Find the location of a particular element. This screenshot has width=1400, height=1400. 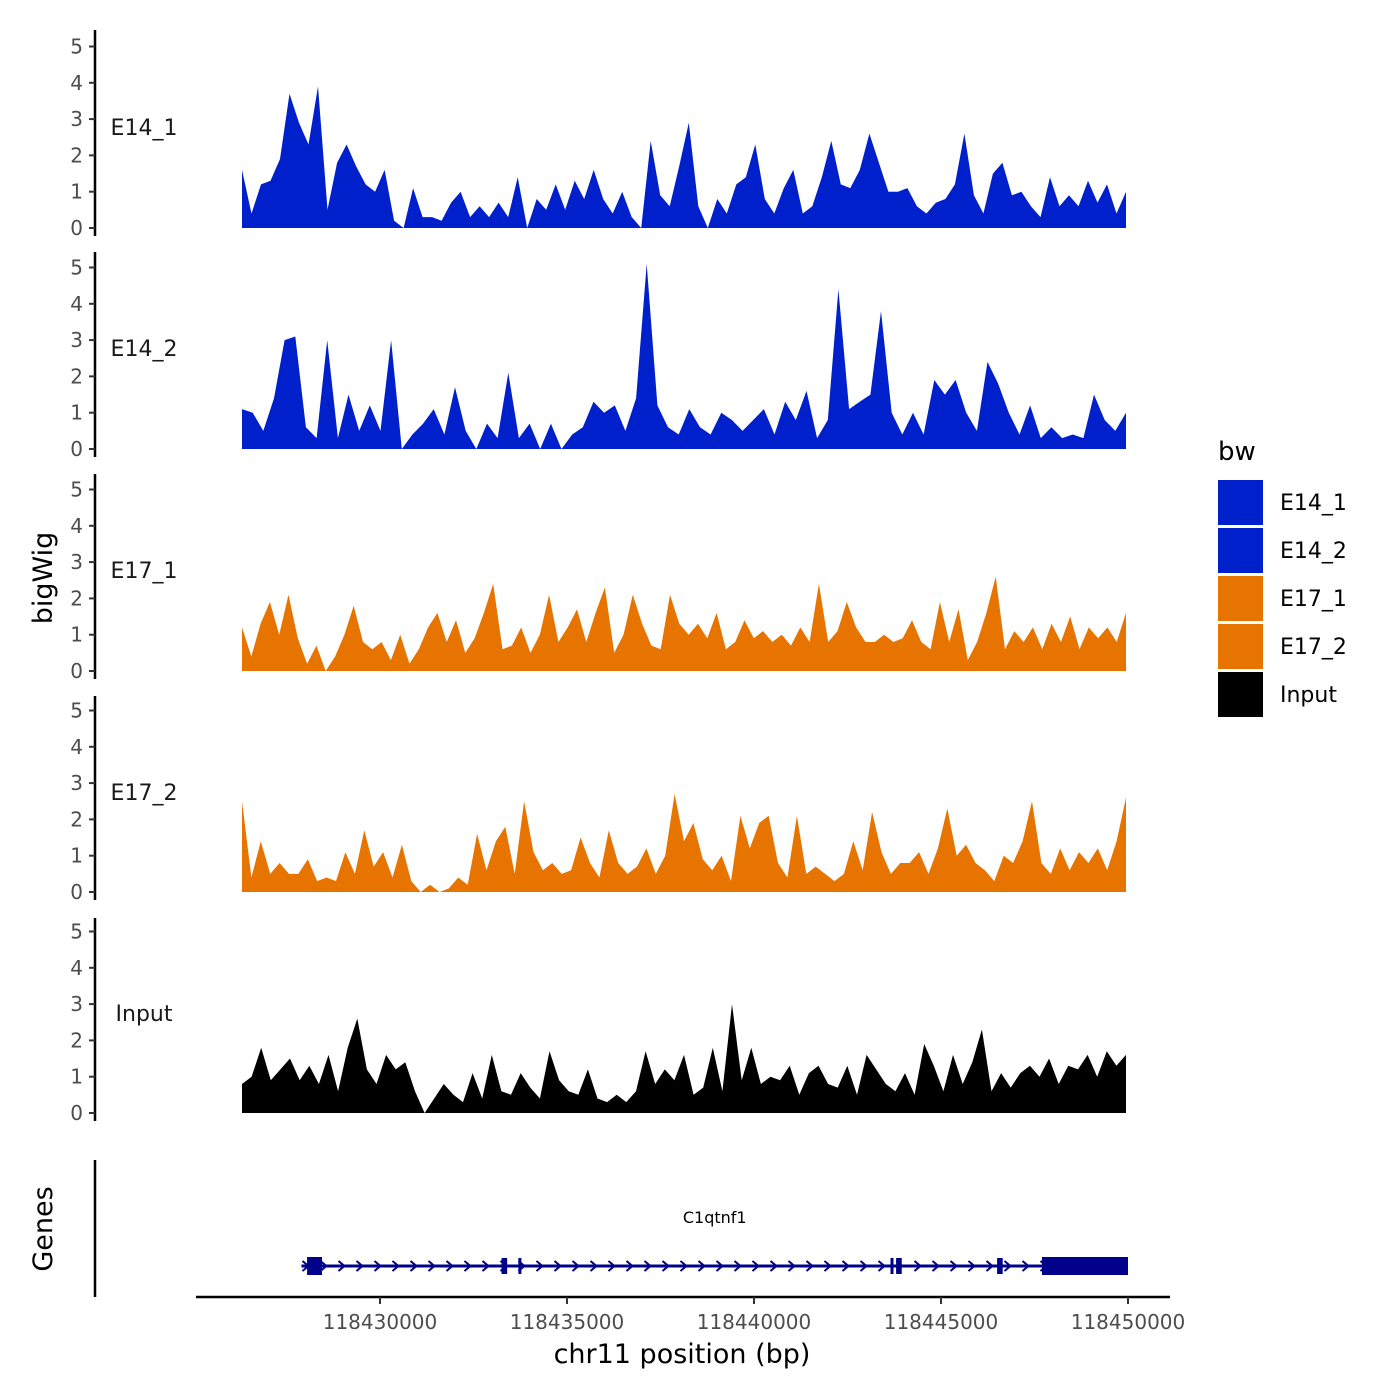

y-axis-title: bigWig is located at coordinates (43, 578).